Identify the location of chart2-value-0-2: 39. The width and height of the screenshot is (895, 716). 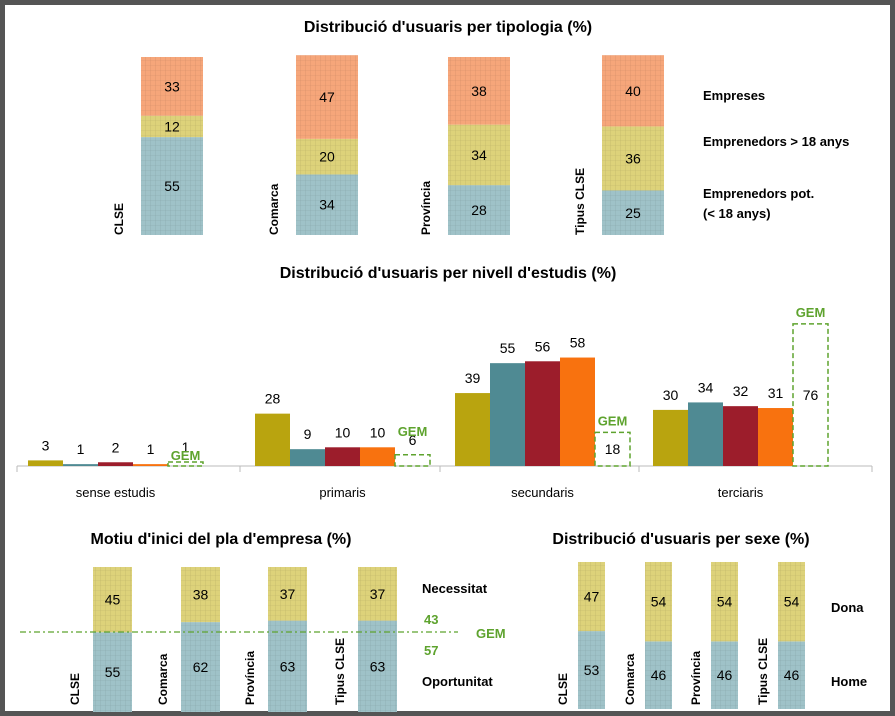
(473, 378).